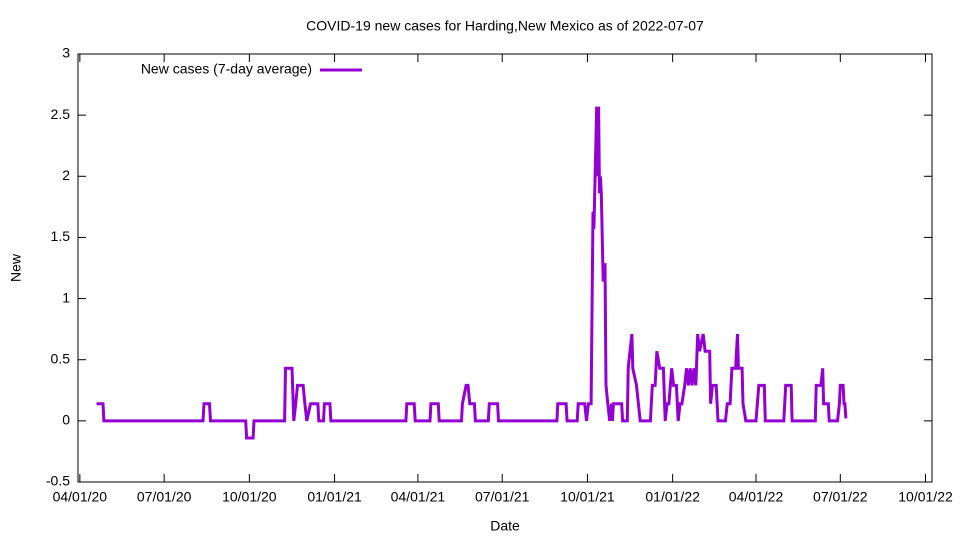  What do you see at coordinates (418, 497) in the screenshot?
I see `x-tick-label: 04/01/21` at bounding box center [418, 497].